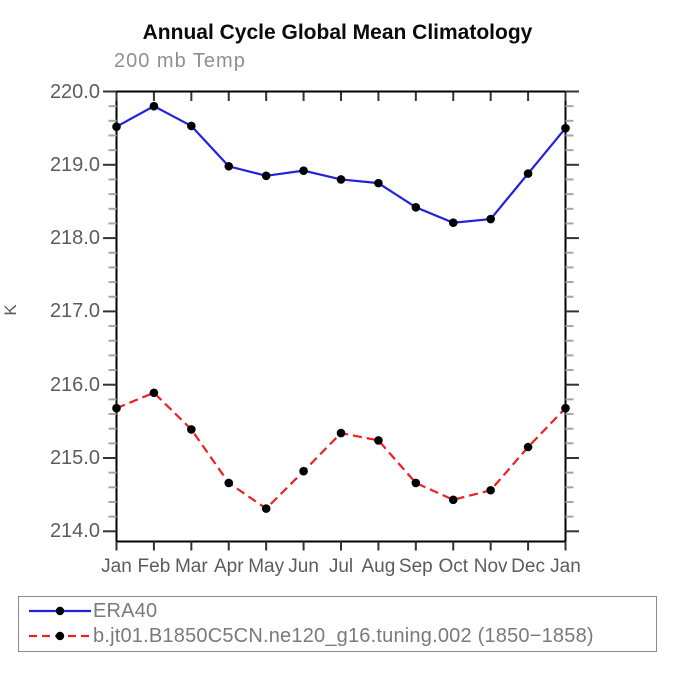 Image resolution: width=675 pixels, height=675 pixels. What do you see at coordinates (60, 611) in the screenshot?
I see `legend-line-solid-icon` at bounding box center [60, 611].